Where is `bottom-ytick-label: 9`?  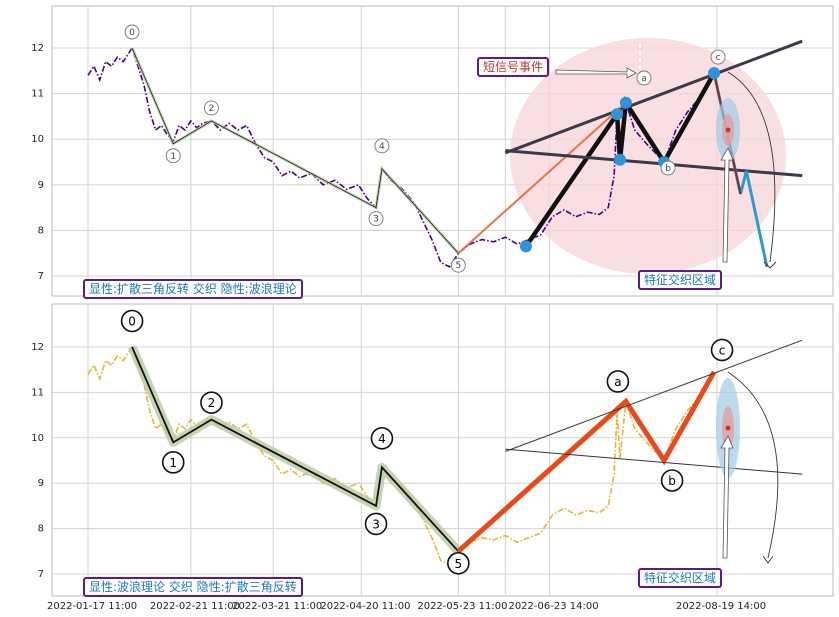
bottom-ytick-label: 9 is located at coordinates (41, 483).